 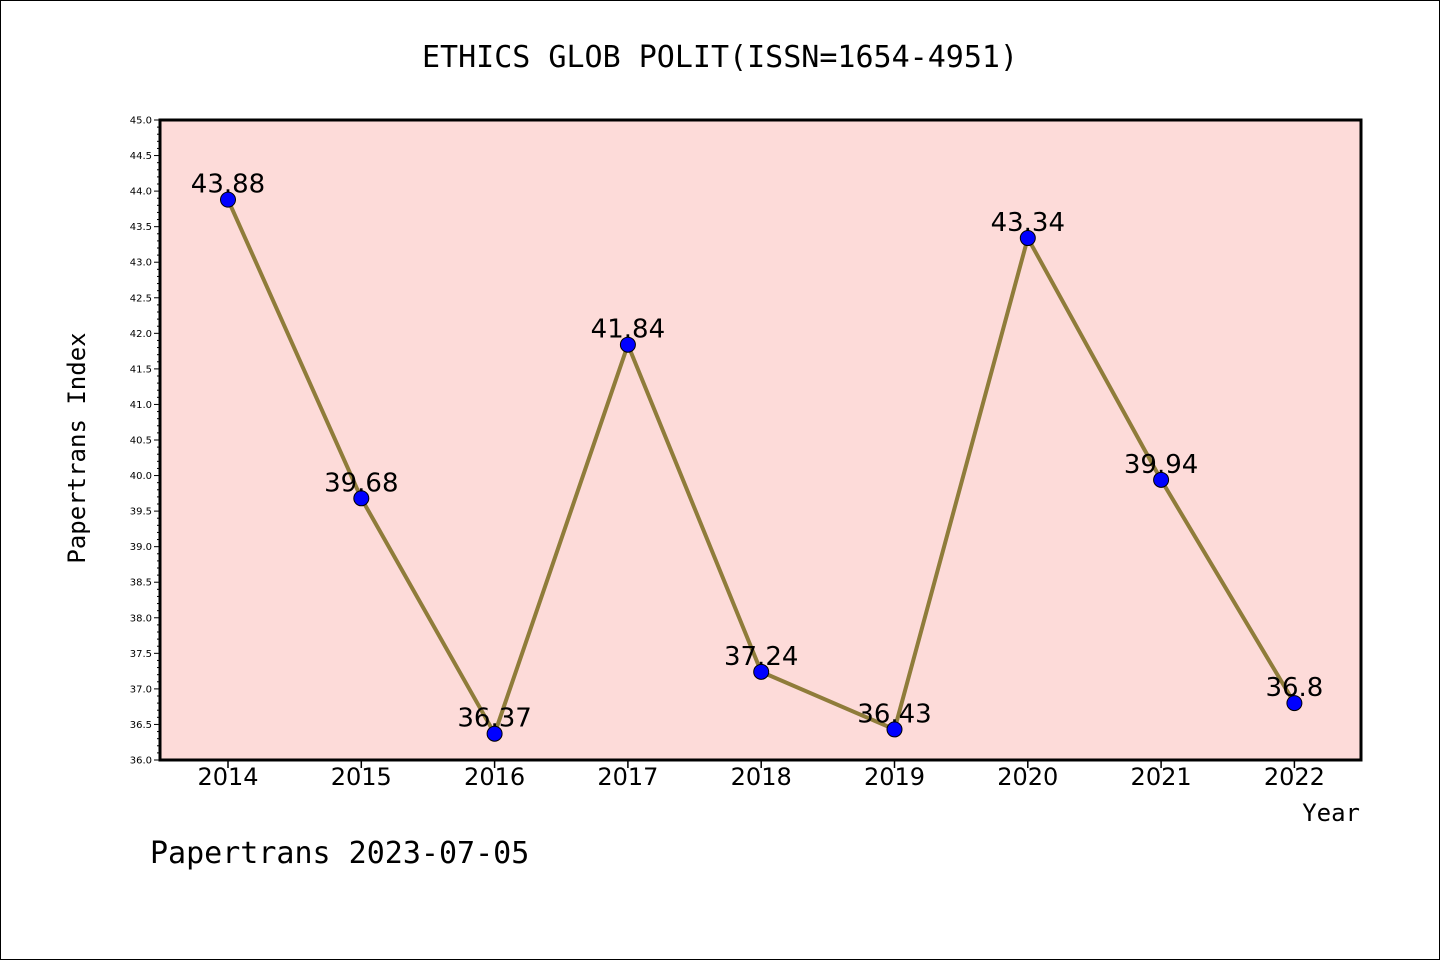 What do you see at coordinates (1294, 777) in the screenshot?
I see `x-tick-label: 2022` at bounding box center [1294, 777].